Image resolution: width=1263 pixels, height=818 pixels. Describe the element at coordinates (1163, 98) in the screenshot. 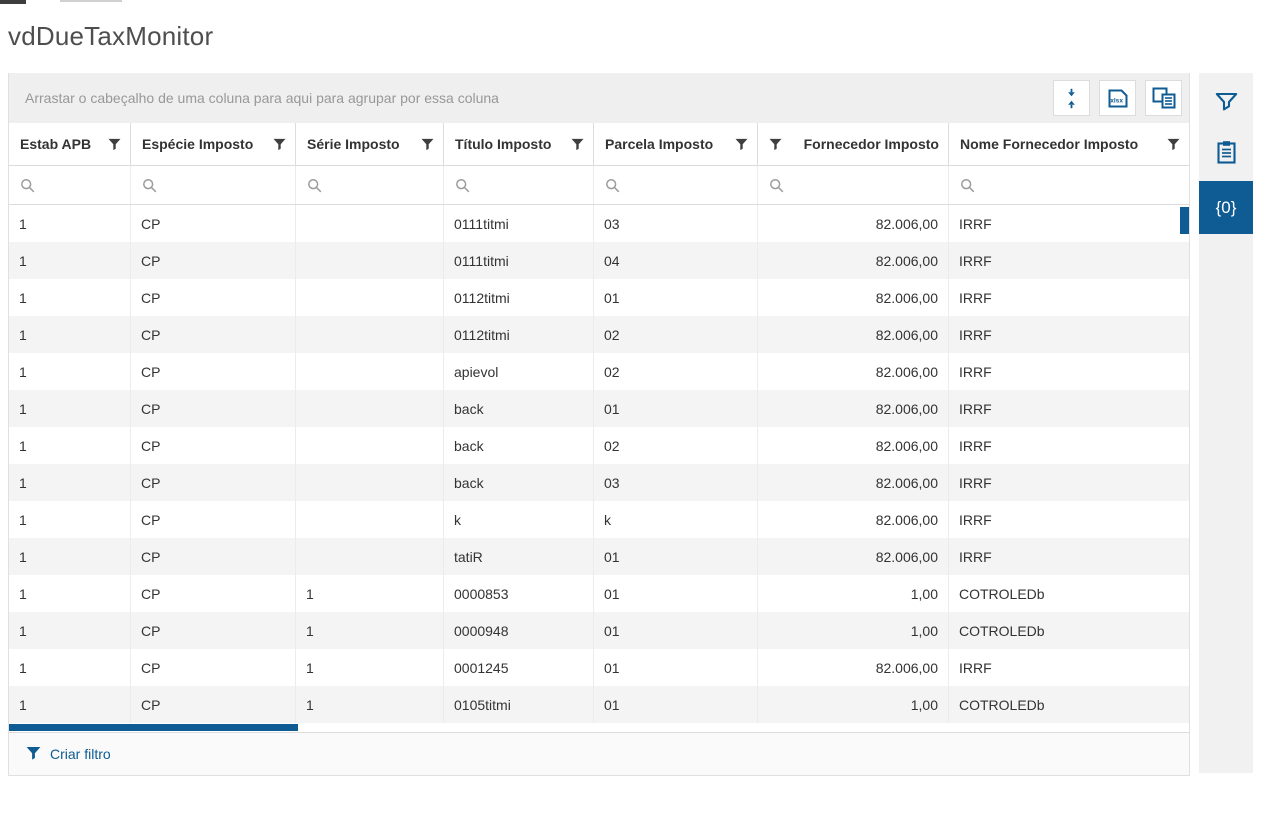

I see `column-chooser-button` at that location.